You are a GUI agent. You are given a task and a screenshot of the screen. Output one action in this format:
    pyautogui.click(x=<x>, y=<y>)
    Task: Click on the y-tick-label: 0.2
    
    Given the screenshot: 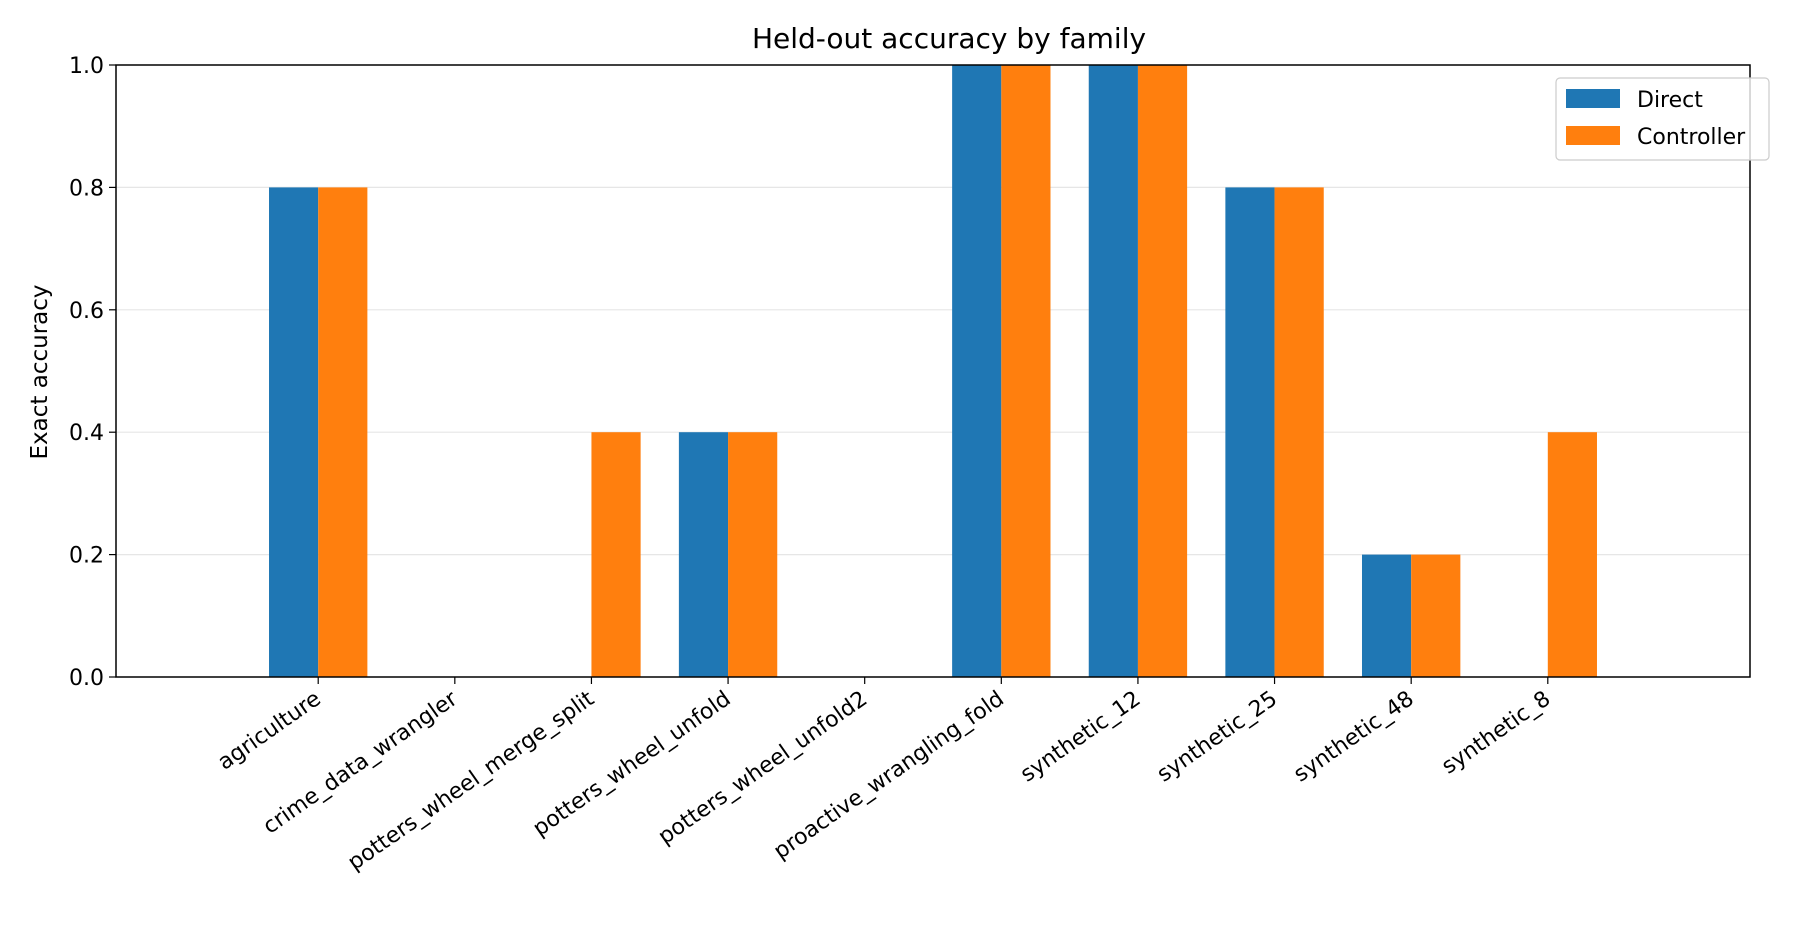 What is the action you would take?
    pyautogui.click(x=86, y=556)
    